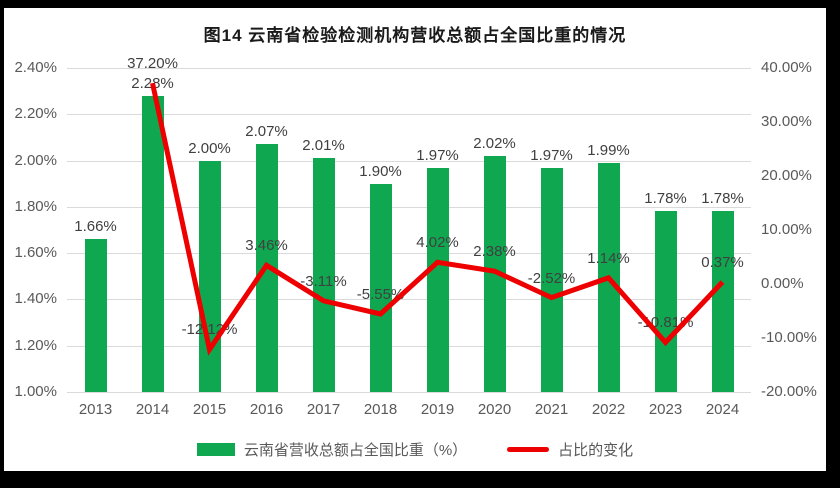  I want to click on bar-value-label: 1.99%, so click(608, 150).